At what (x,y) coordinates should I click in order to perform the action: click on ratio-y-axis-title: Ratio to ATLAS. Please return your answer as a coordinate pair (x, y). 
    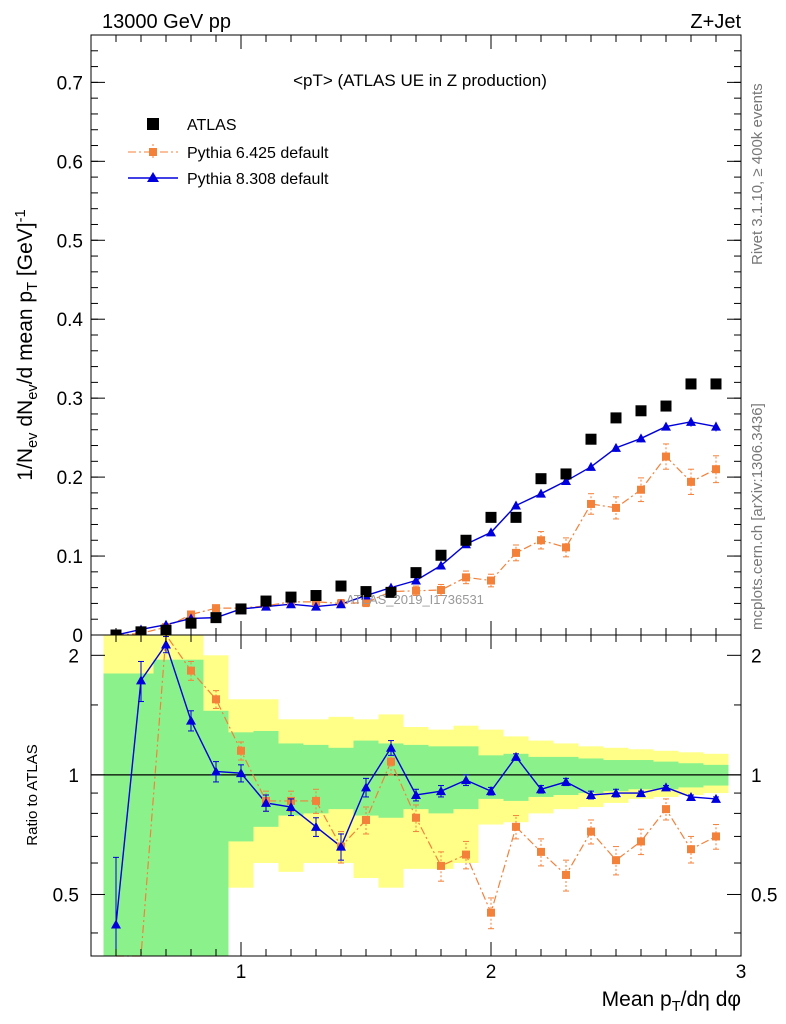
    Looking at the image, I should click on (32, 794).